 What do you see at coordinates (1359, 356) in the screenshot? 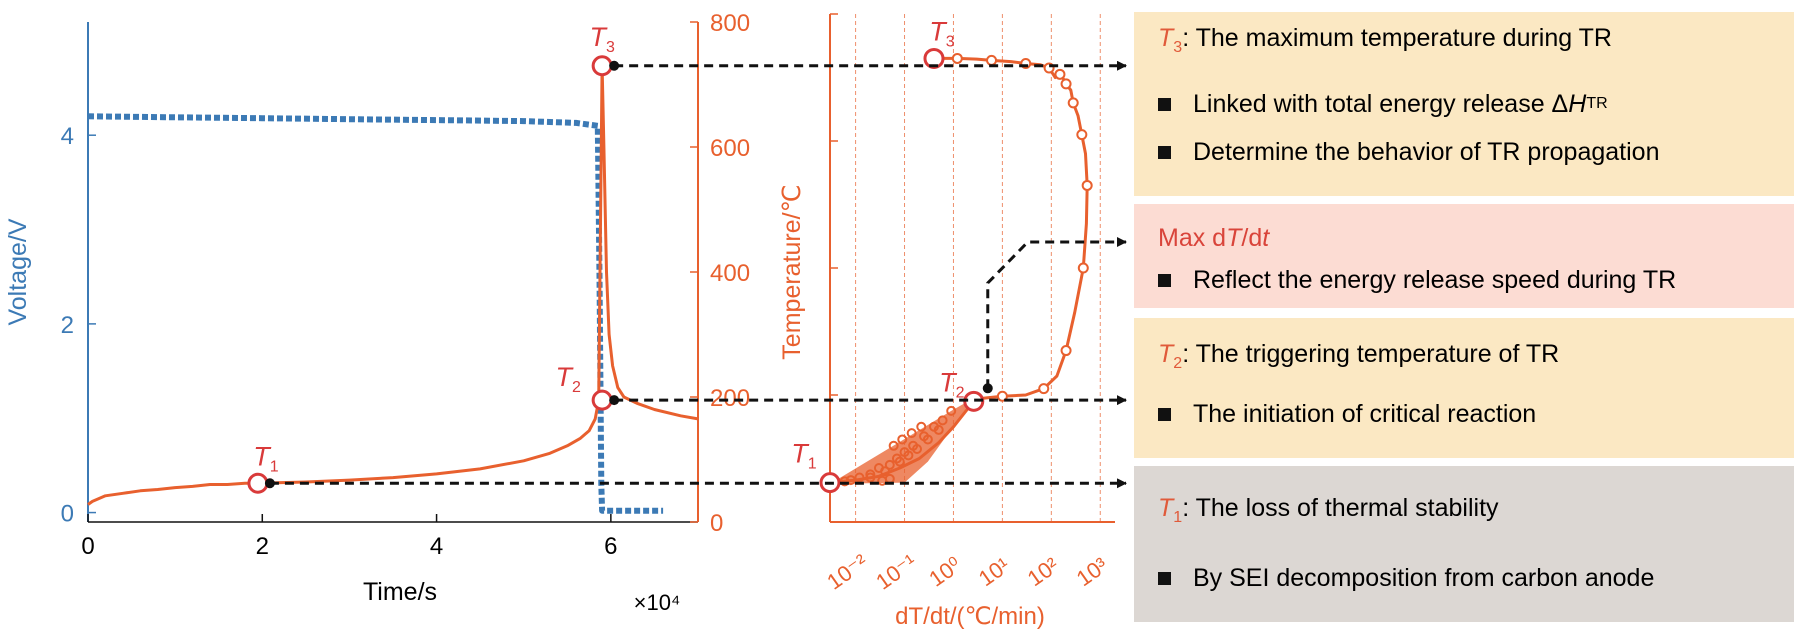
I see `t2-annotation-title: T2: The triggering temperature of TR` at bounding box center [1359, 356].